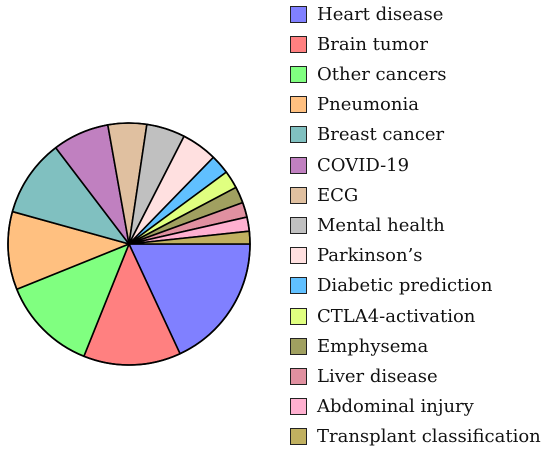 The image size is (550, 454). I want to click on legend-label: Transplant classification, so click(429, 437).